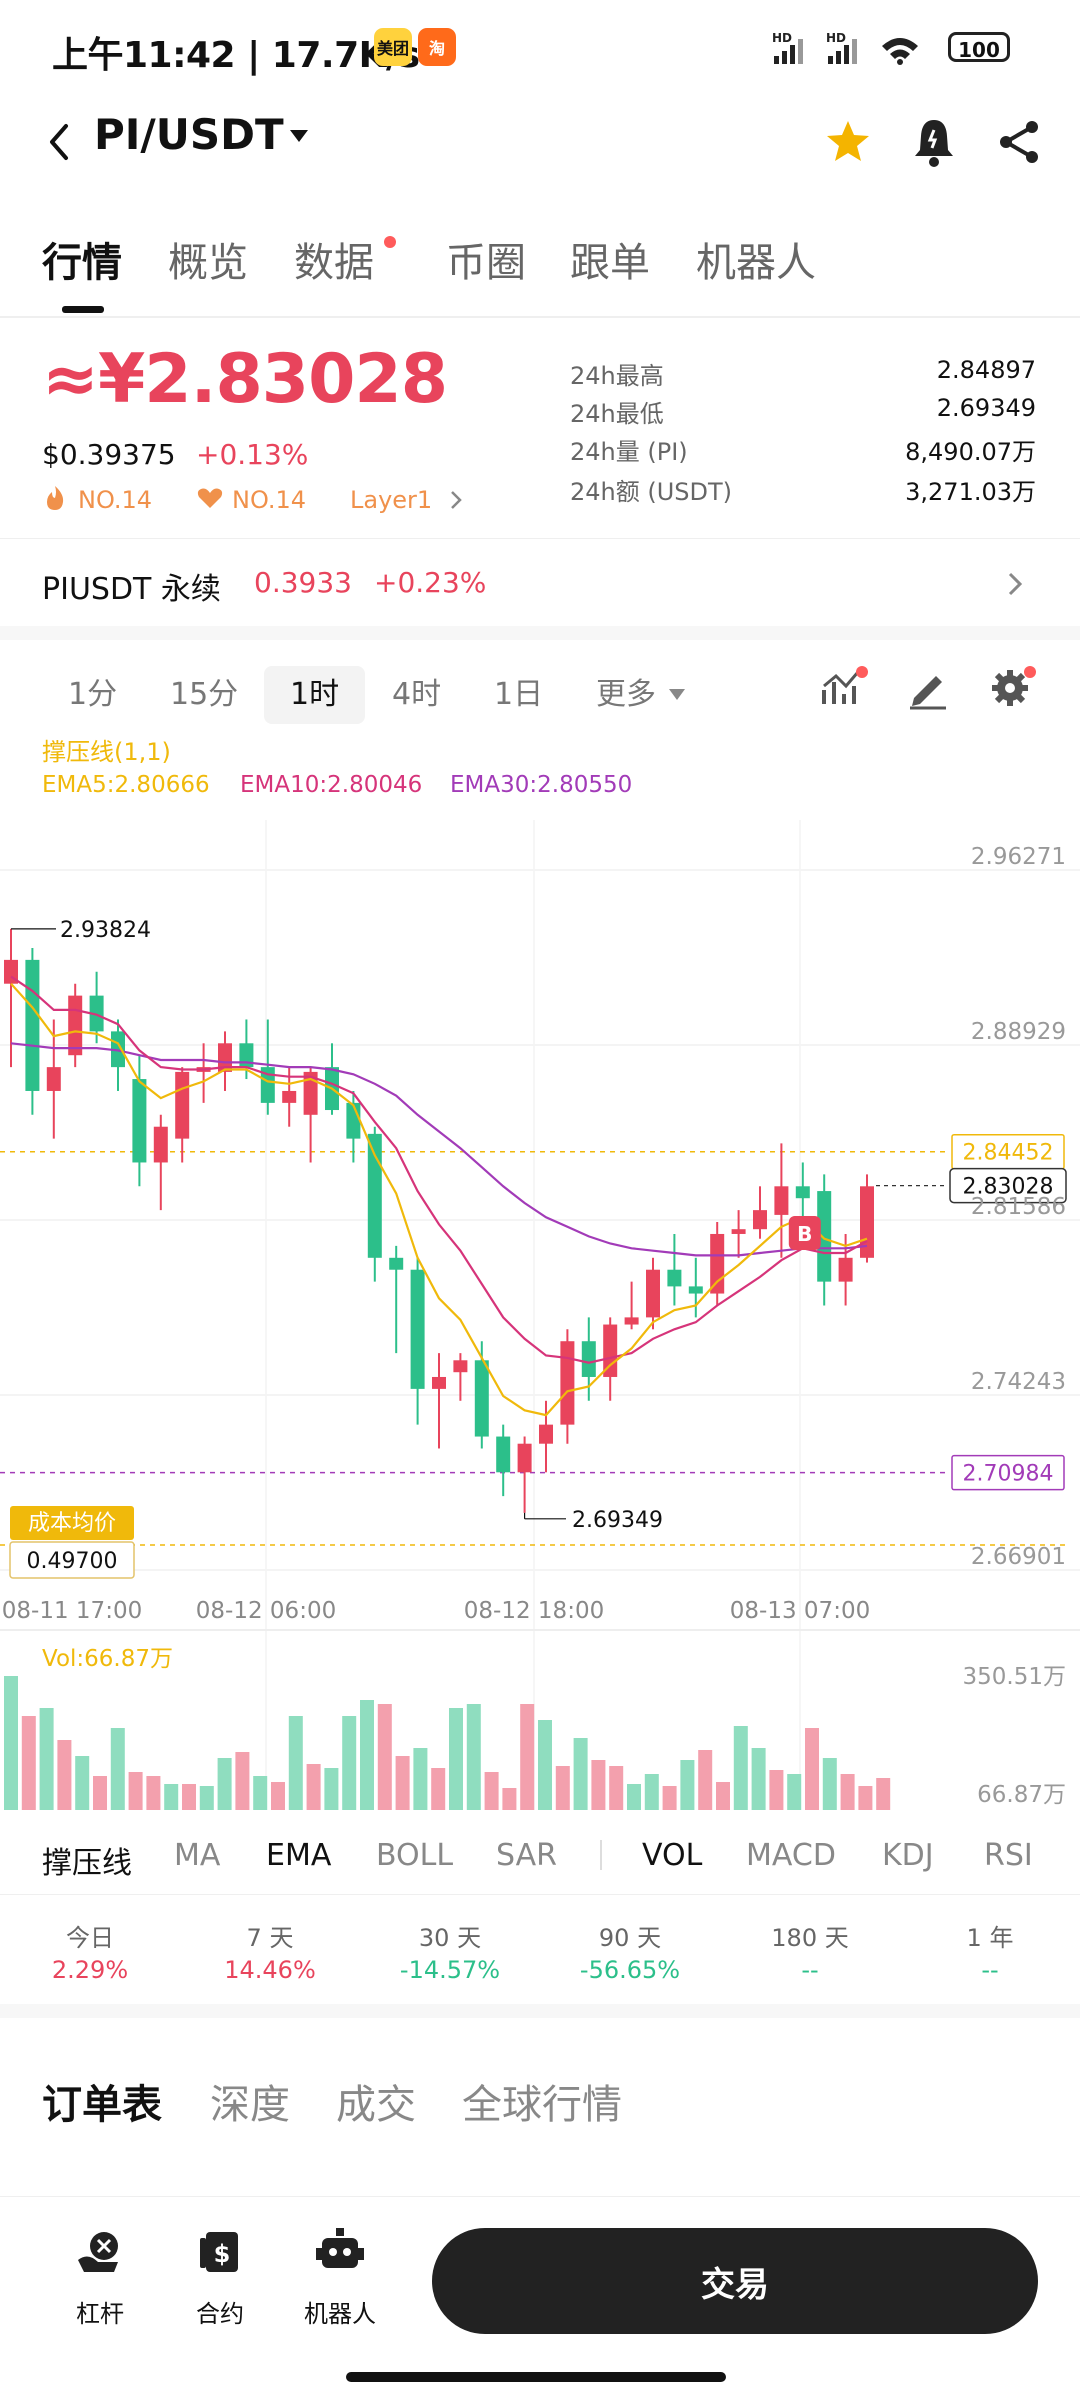  Describe the element at coordinates (220, 2277) in the screenshot. I see `contract-button: $ 合约` at that location.